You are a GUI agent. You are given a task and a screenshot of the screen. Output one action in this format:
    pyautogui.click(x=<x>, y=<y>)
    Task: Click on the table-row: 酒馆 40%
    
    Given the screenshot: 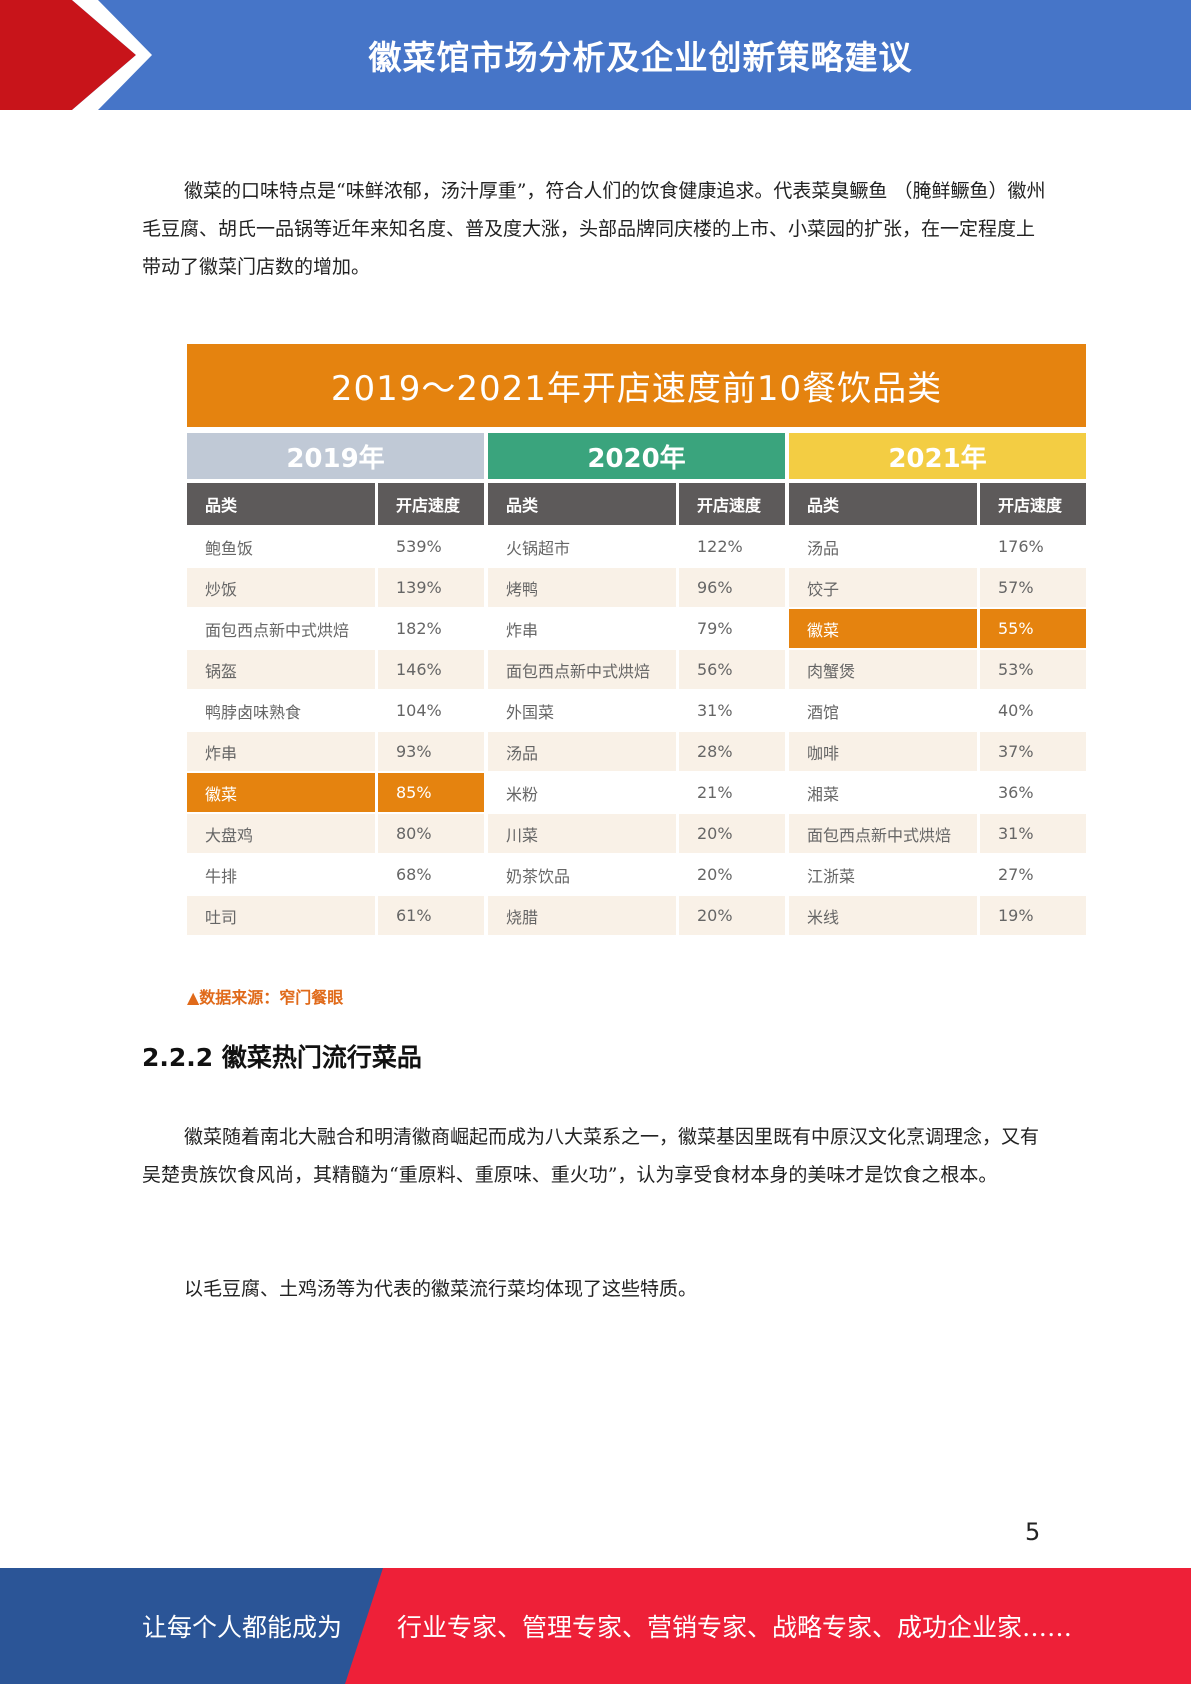 What is the action you would take?
    pyautogui.click(x=937, y=710)
    